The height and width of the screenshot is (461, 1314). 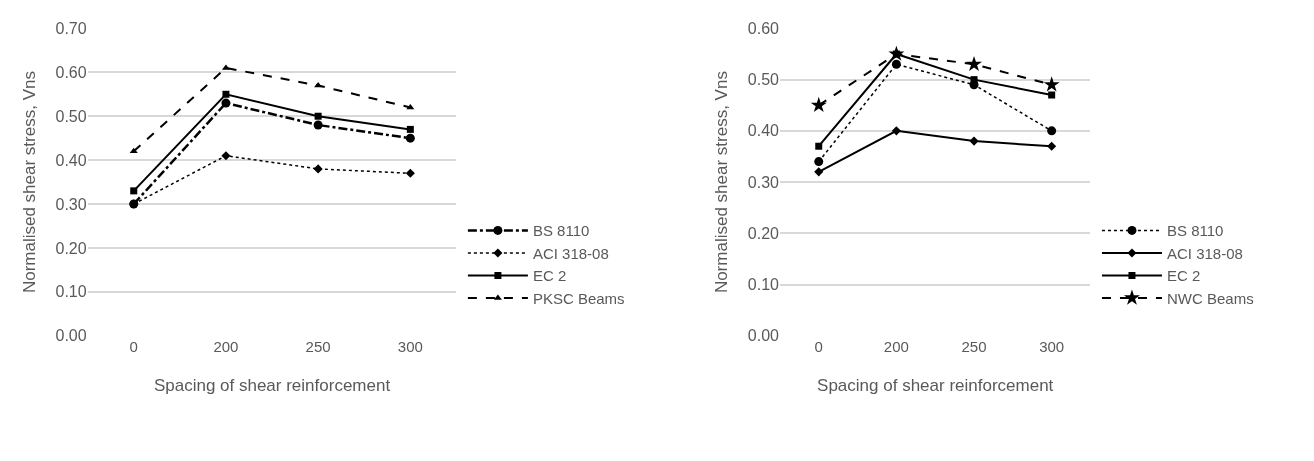 I want to click on y-tick-label: 0.70, so click(x=71, y=29).